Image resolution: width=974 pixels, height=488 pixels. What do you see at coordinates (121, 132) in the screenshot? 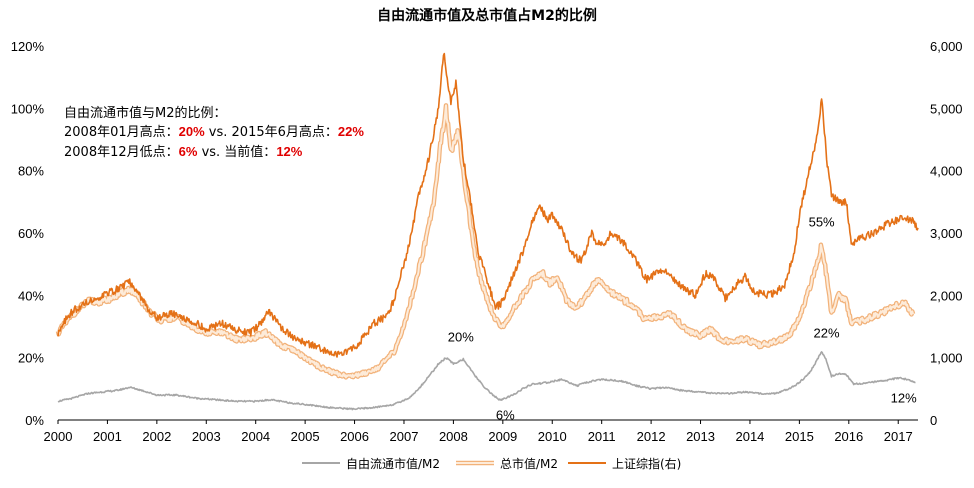
I see `note-line-2-a: 2008年01月高点：` at bounding box center [121, 132].